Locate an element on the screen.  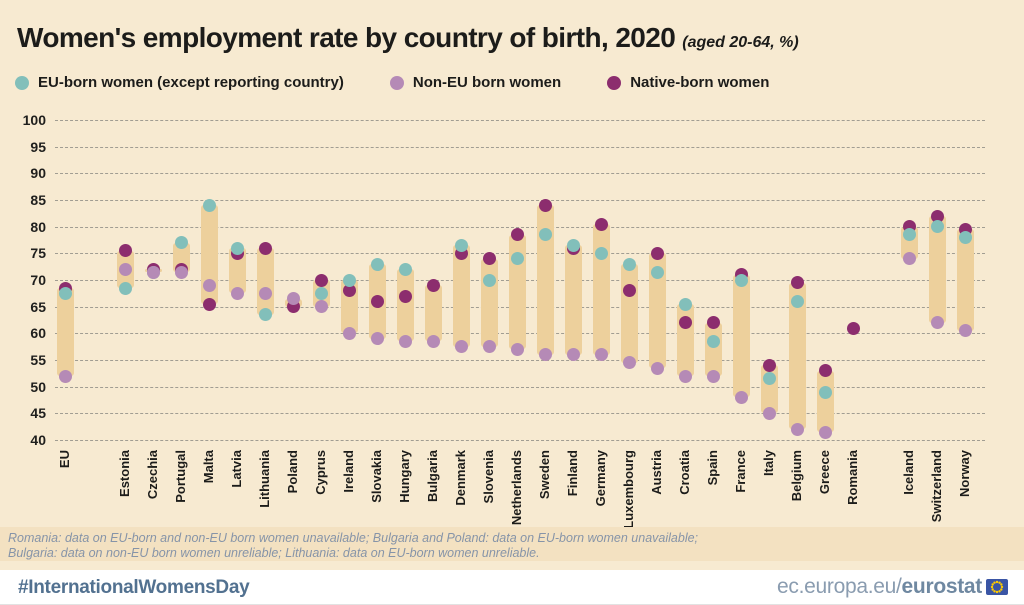
x-axis-label: Croatia is located at coordinates (684, 472).